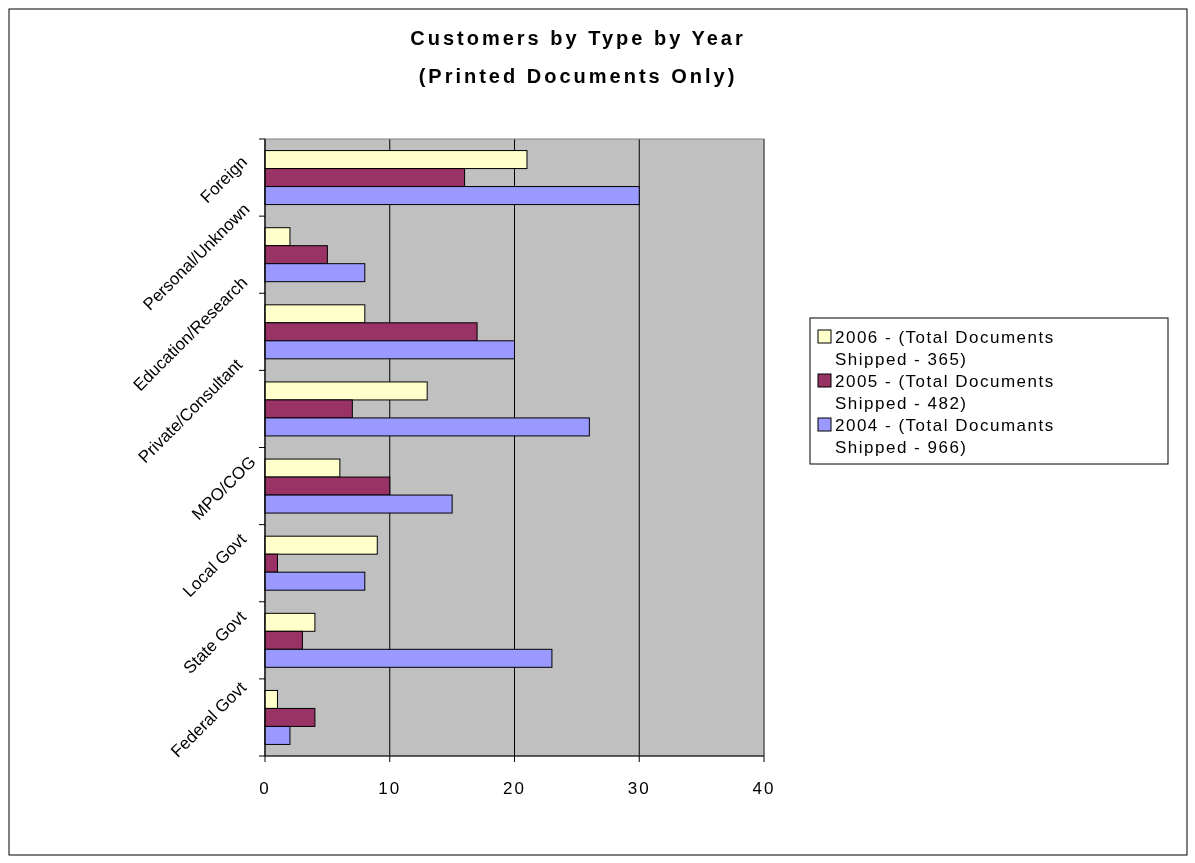  What do you see at coordinates (639, 788) in the screenshot?
I see `x-tick-label: 30` at bounding box center [639, 788].